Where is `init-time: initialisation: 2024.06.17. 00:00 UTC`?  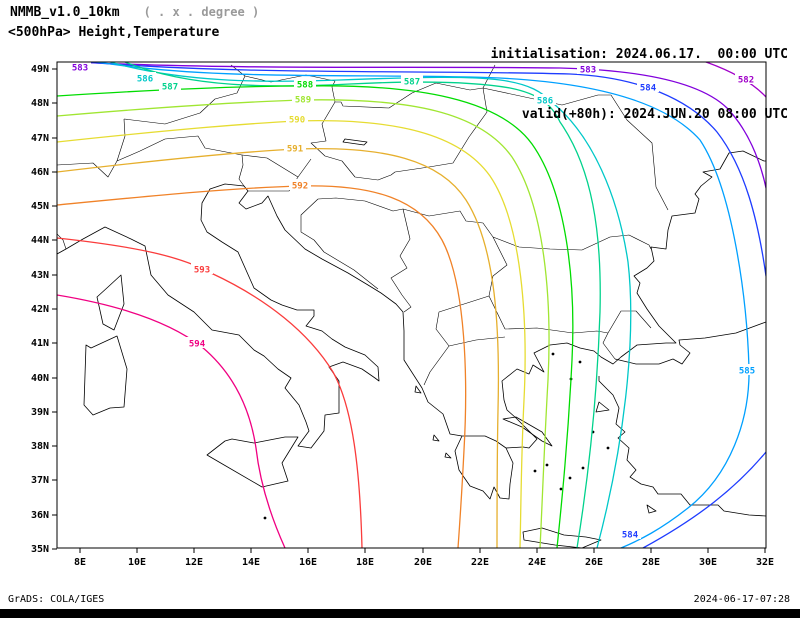 init-time: initialisation: 2024.06.17. 00:00 UTC is located at coordinates (639, 54).